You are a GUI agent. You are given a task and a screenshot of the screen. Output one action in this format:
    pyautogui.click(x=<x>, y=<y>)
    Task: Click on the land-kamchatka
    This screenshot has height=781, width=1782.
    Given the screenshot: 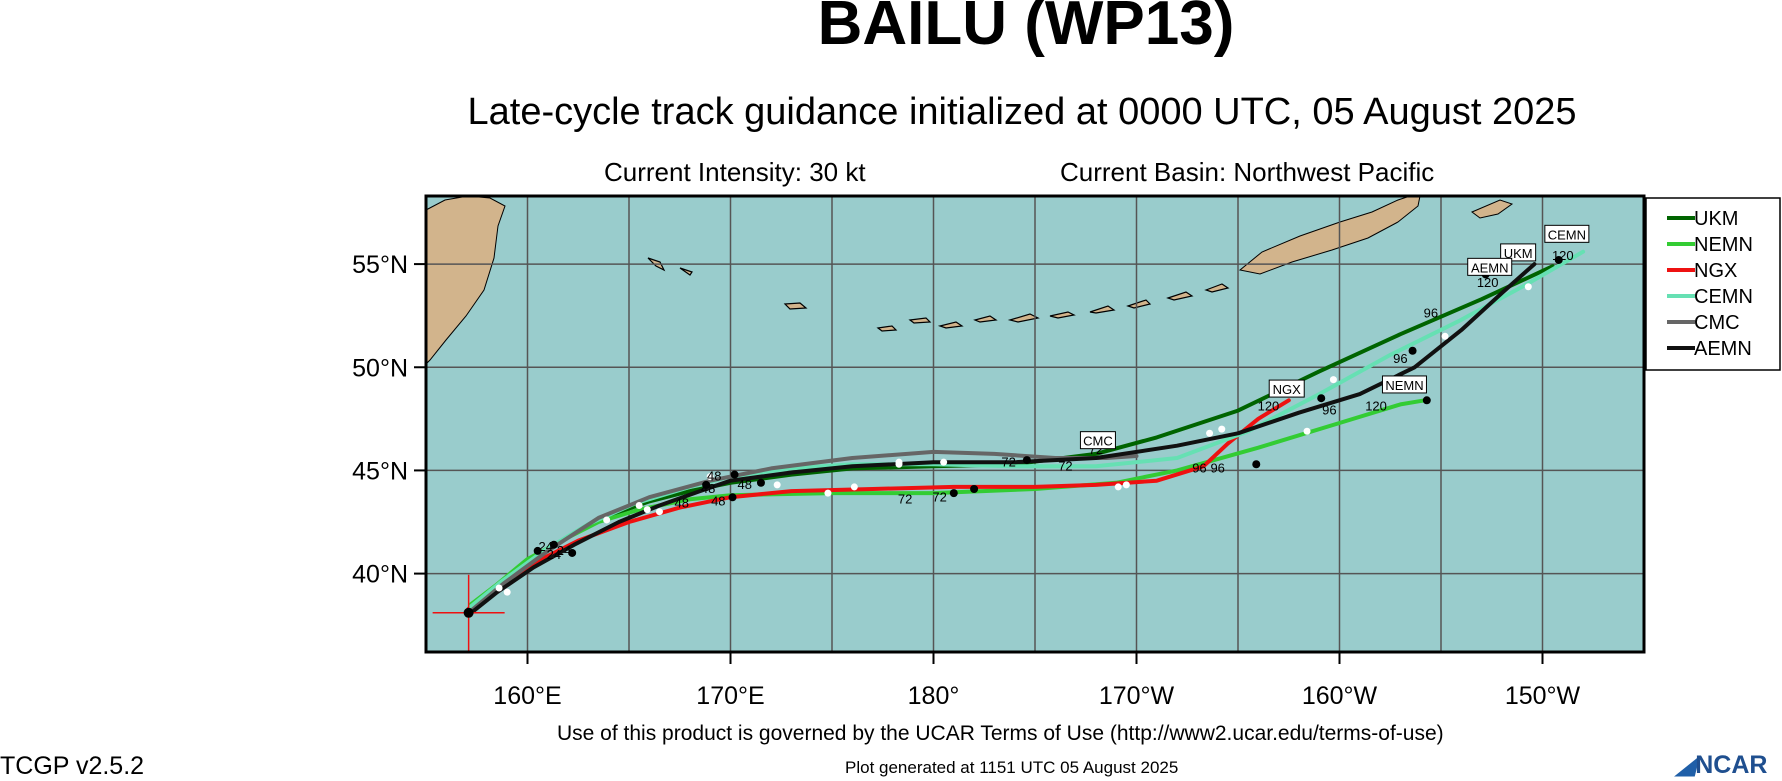 What is the action you would take?
    pyautogui.click(x=466, y=280)
    